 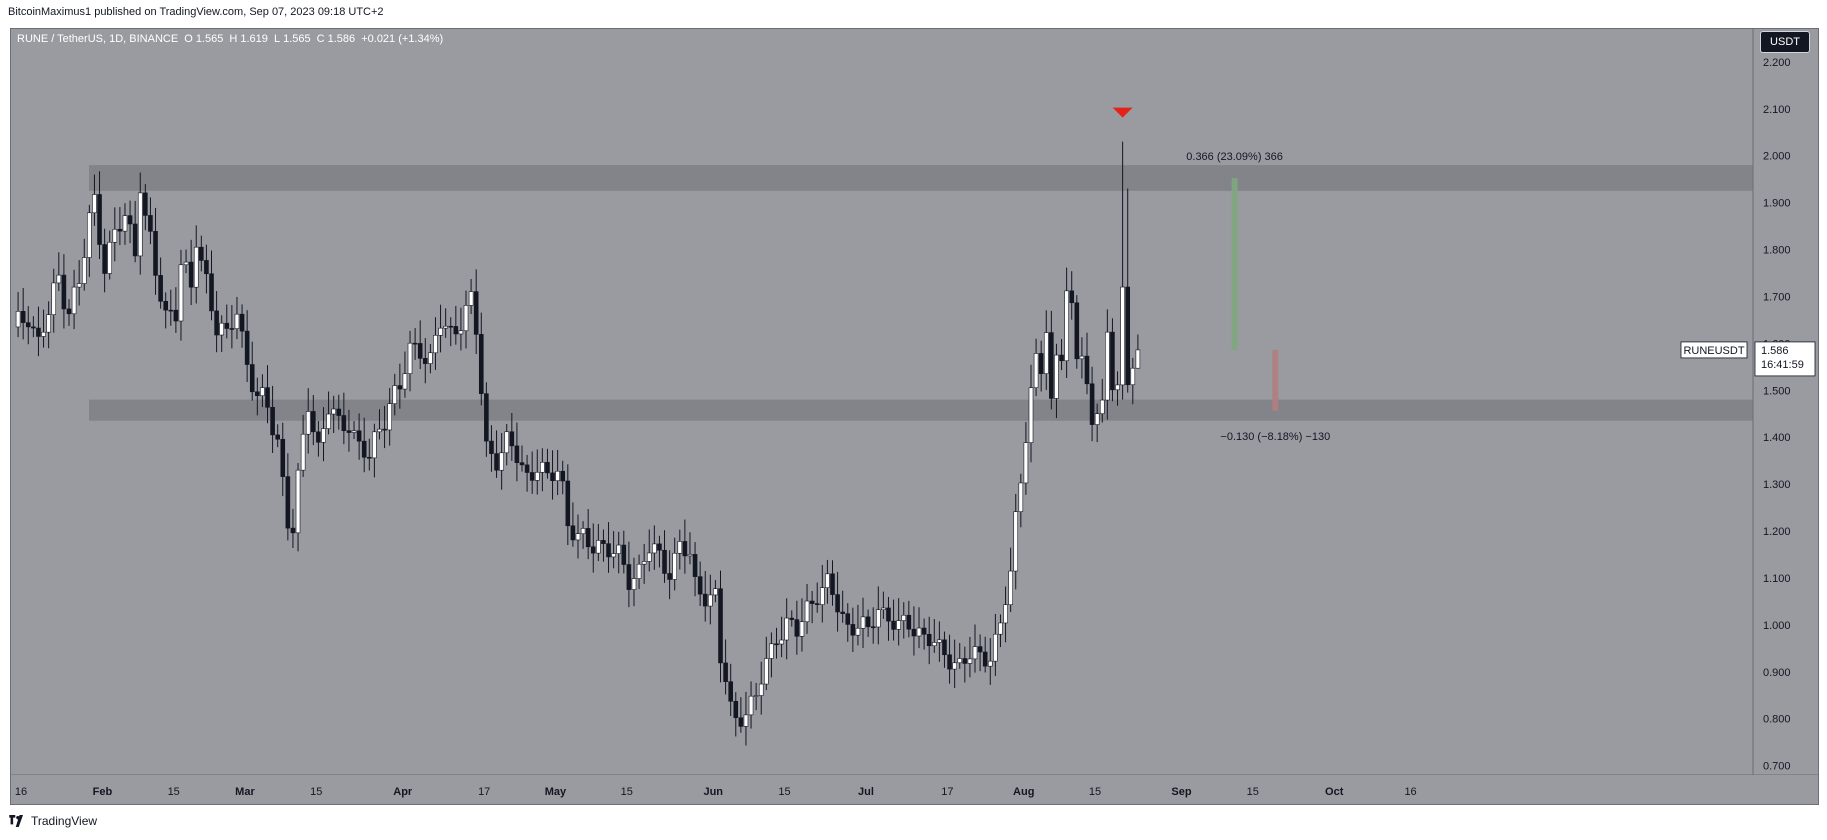 I want to click on currency-button: USDT, so click(x=1785, y=42).